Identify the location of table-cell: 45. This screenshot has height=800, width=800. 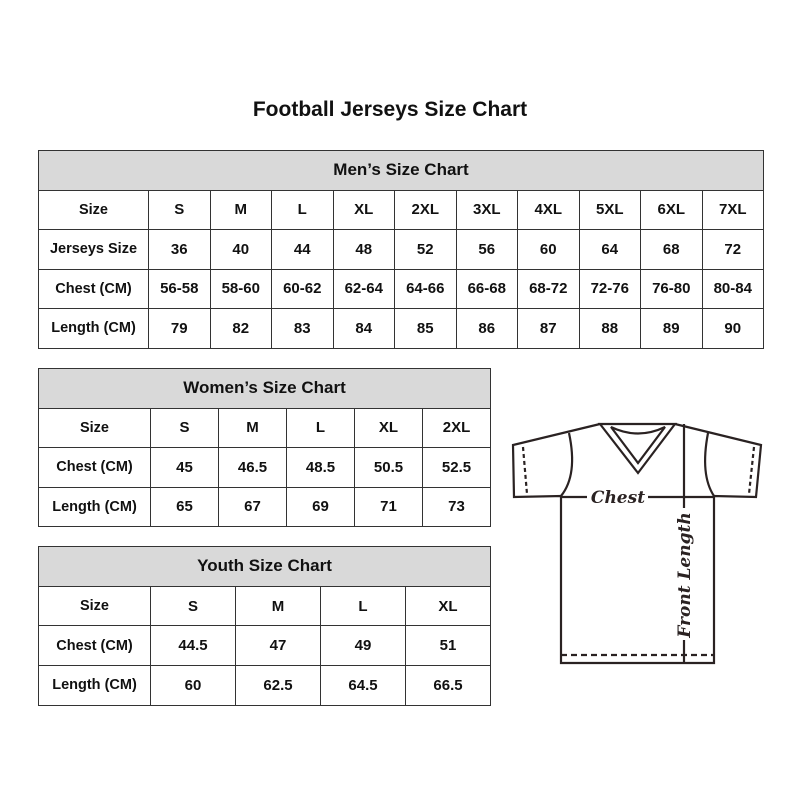
(184, 467).